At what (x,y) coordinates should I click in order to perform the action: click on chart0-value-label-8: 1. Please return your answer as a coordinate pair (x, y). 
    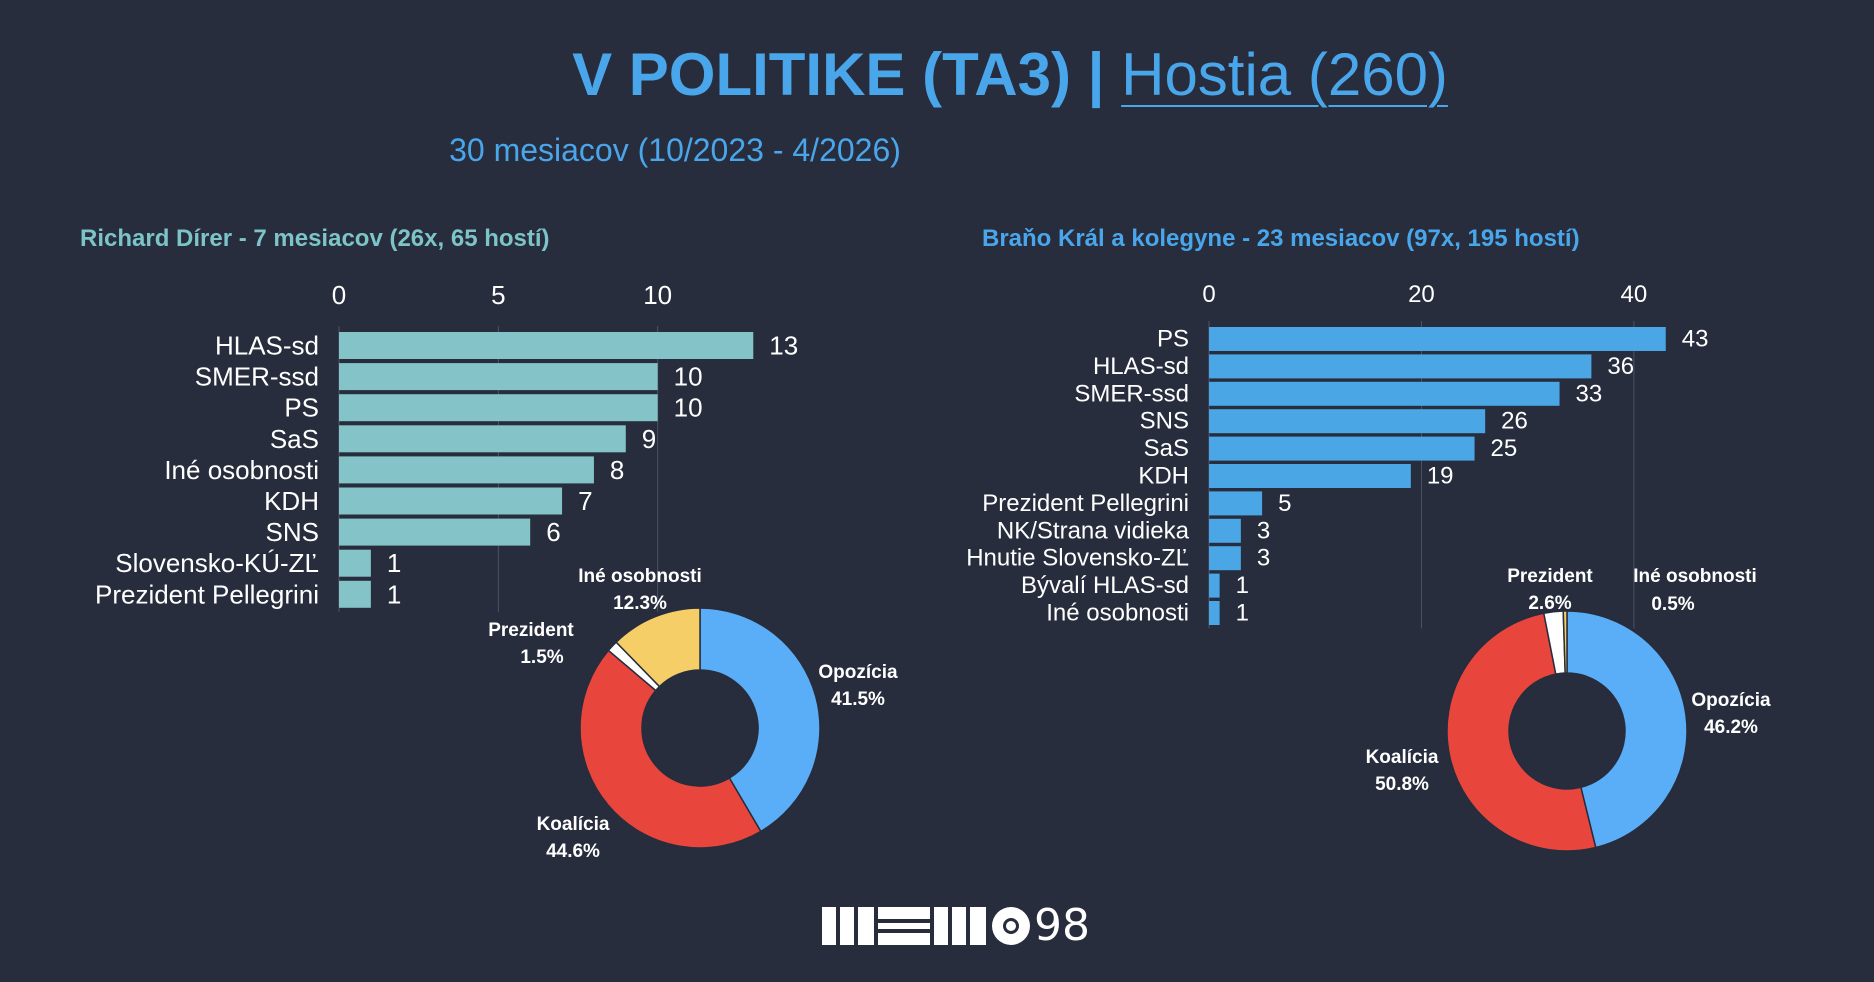
    Looking at the image, I should click on (394, 594).